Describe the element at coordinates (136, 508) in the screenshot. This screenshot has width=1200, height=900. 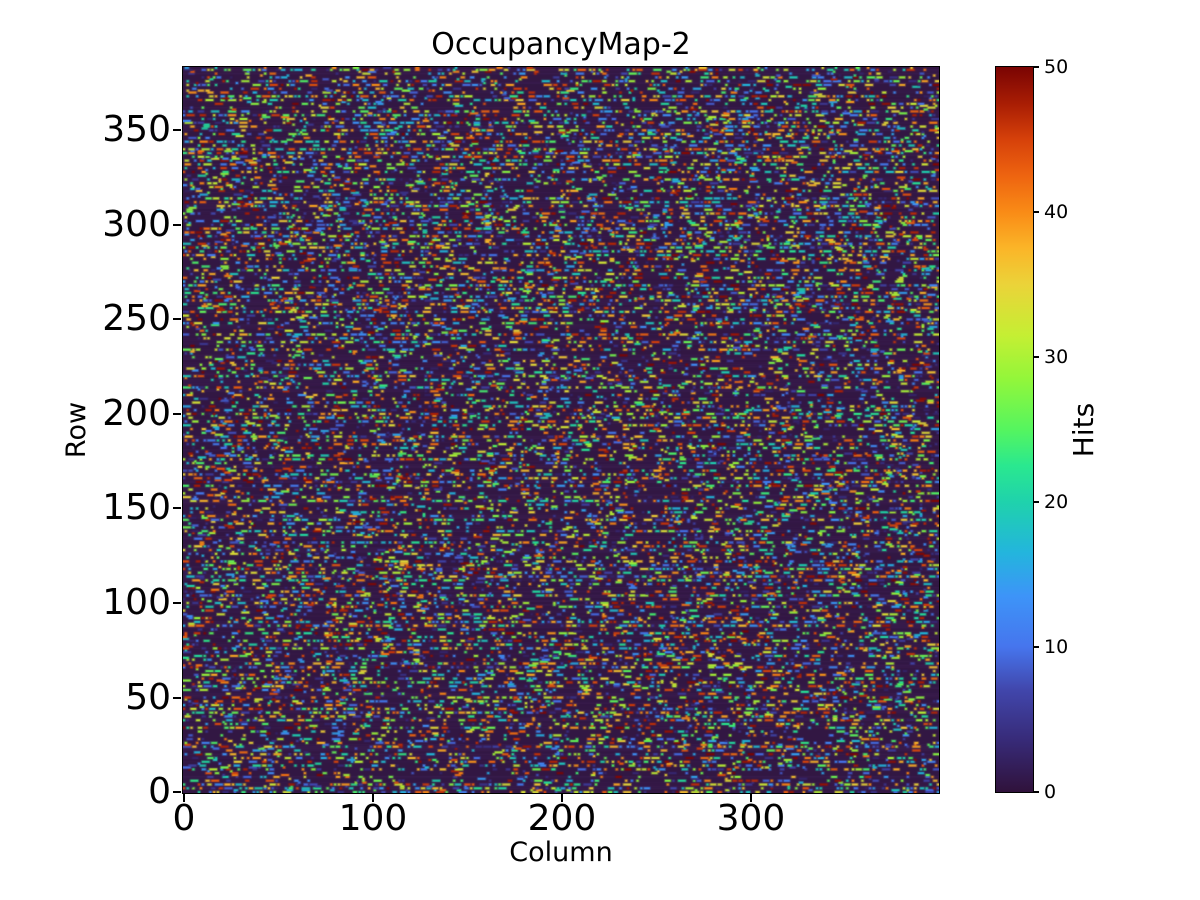
I see `y-tick-label: 150` at that location.